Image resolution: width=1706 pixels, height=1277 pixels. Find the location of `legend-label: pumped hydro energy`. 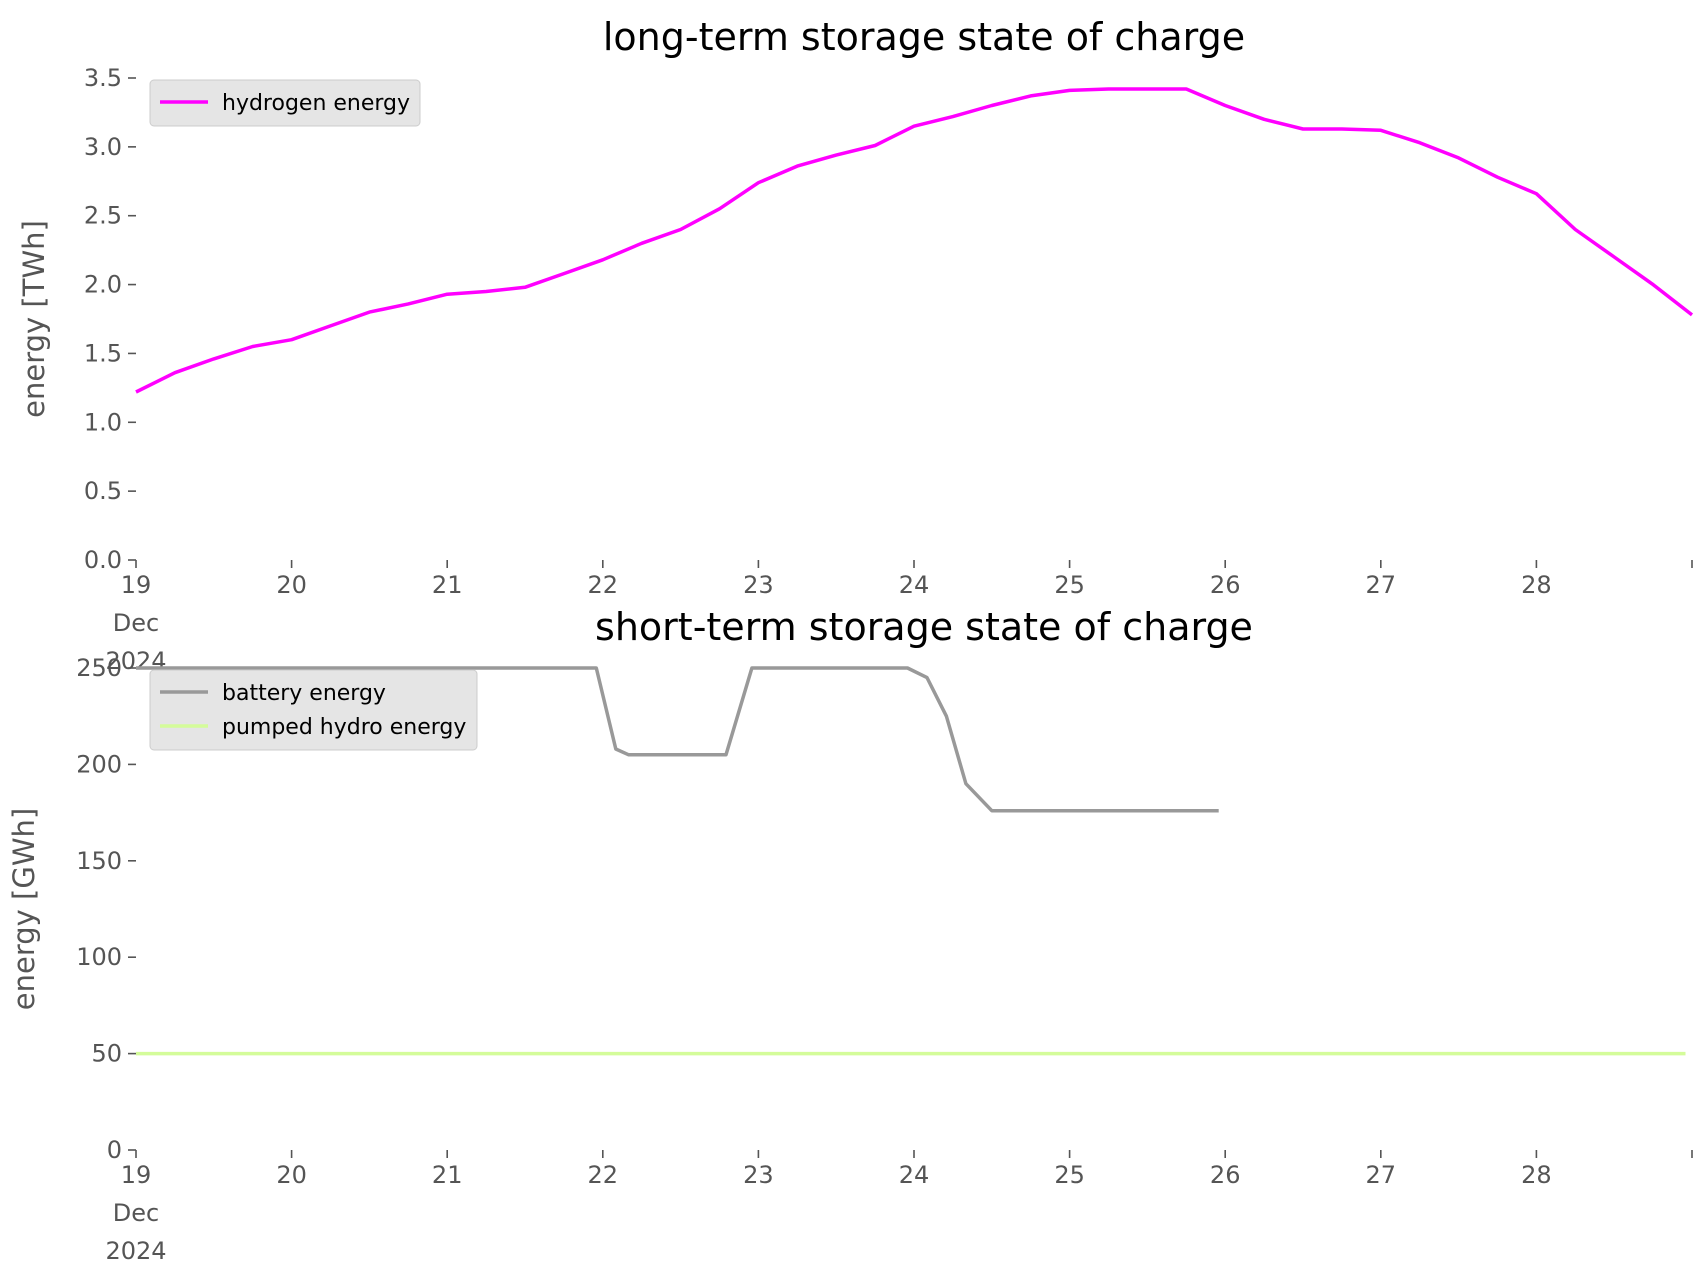

legend-label: pumped hydro energy is located at coordinates (344, 727).